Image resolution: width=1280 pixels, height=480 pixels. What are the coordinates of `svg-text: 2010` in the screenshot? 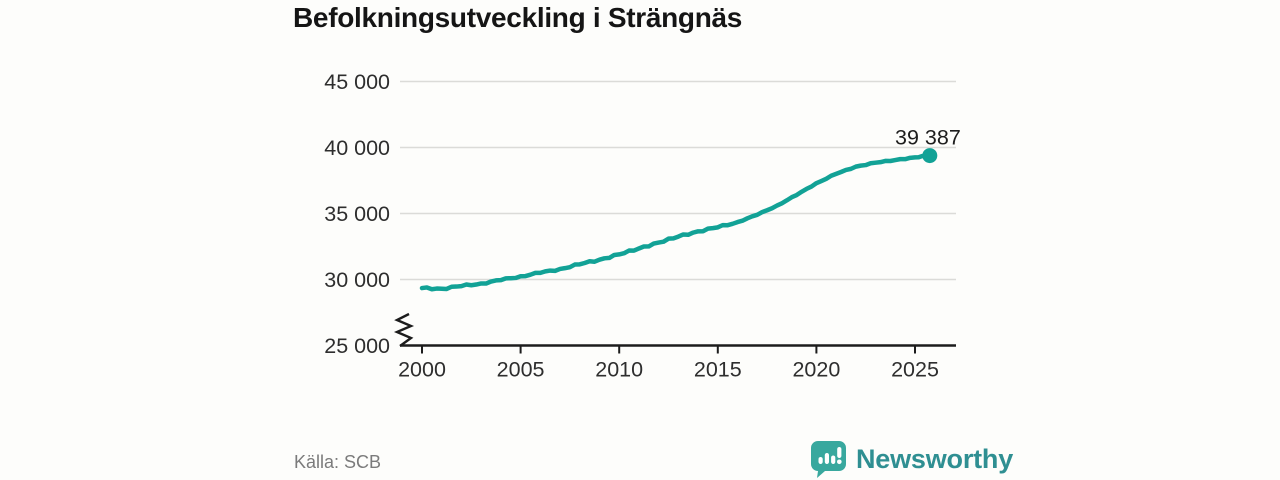 It's located at (619, 370).